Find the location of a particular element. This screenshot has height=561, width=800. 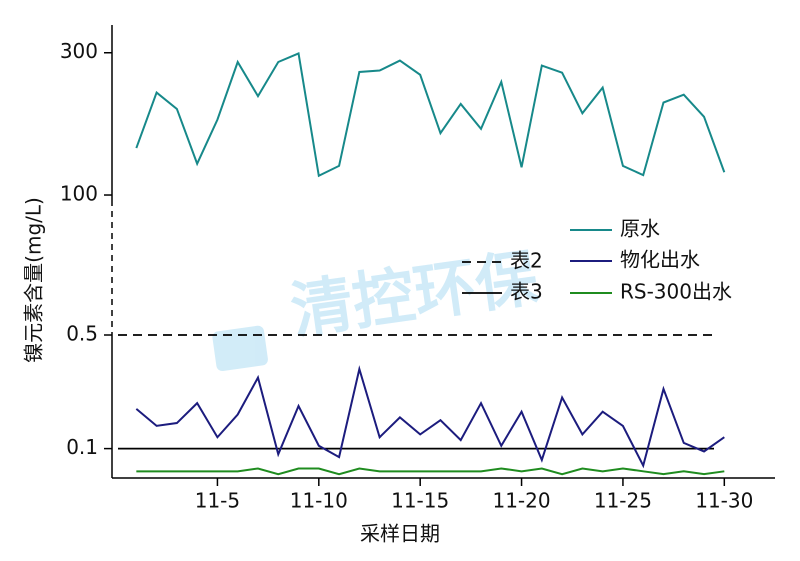

y-tick-label: 300 is located at coordinates (79, 51).